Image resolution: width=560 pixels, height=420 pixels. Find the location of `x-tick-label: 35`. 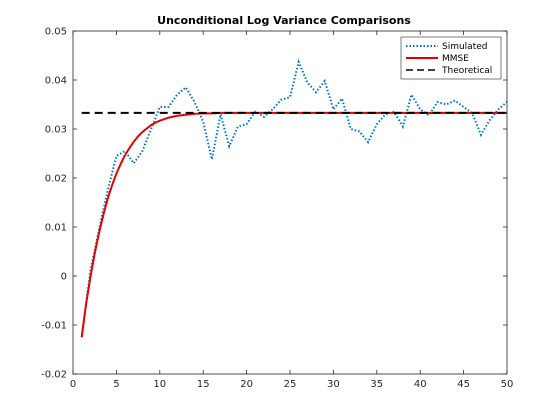

x-tick-label: 35 is located at coordinates (376, 384).